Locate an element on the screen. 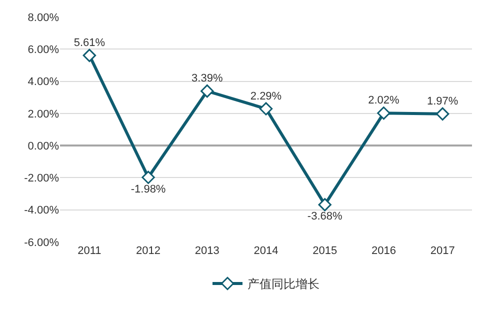 Image resolution: width=492 pixels, height=310 pixels. y-tick-label: -4.00% is located at coordinates (42, 210).